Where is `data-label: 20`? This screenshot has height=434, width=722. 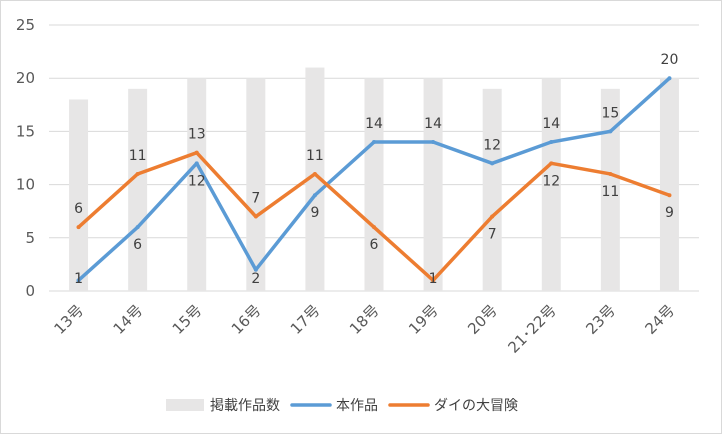
data-label: 20 is located at coordinates (670, 60).